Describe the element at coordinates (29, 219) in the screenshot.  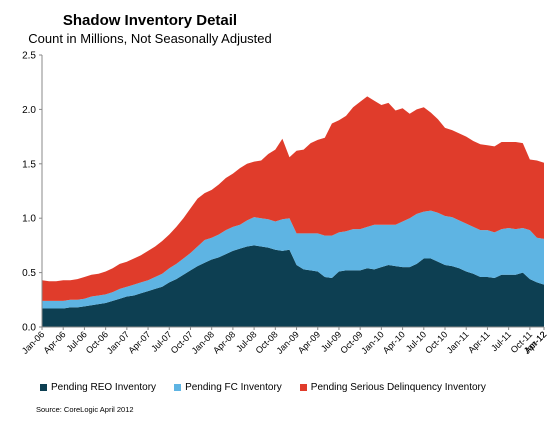
I see `y-tick-label: 1.0` at that location.